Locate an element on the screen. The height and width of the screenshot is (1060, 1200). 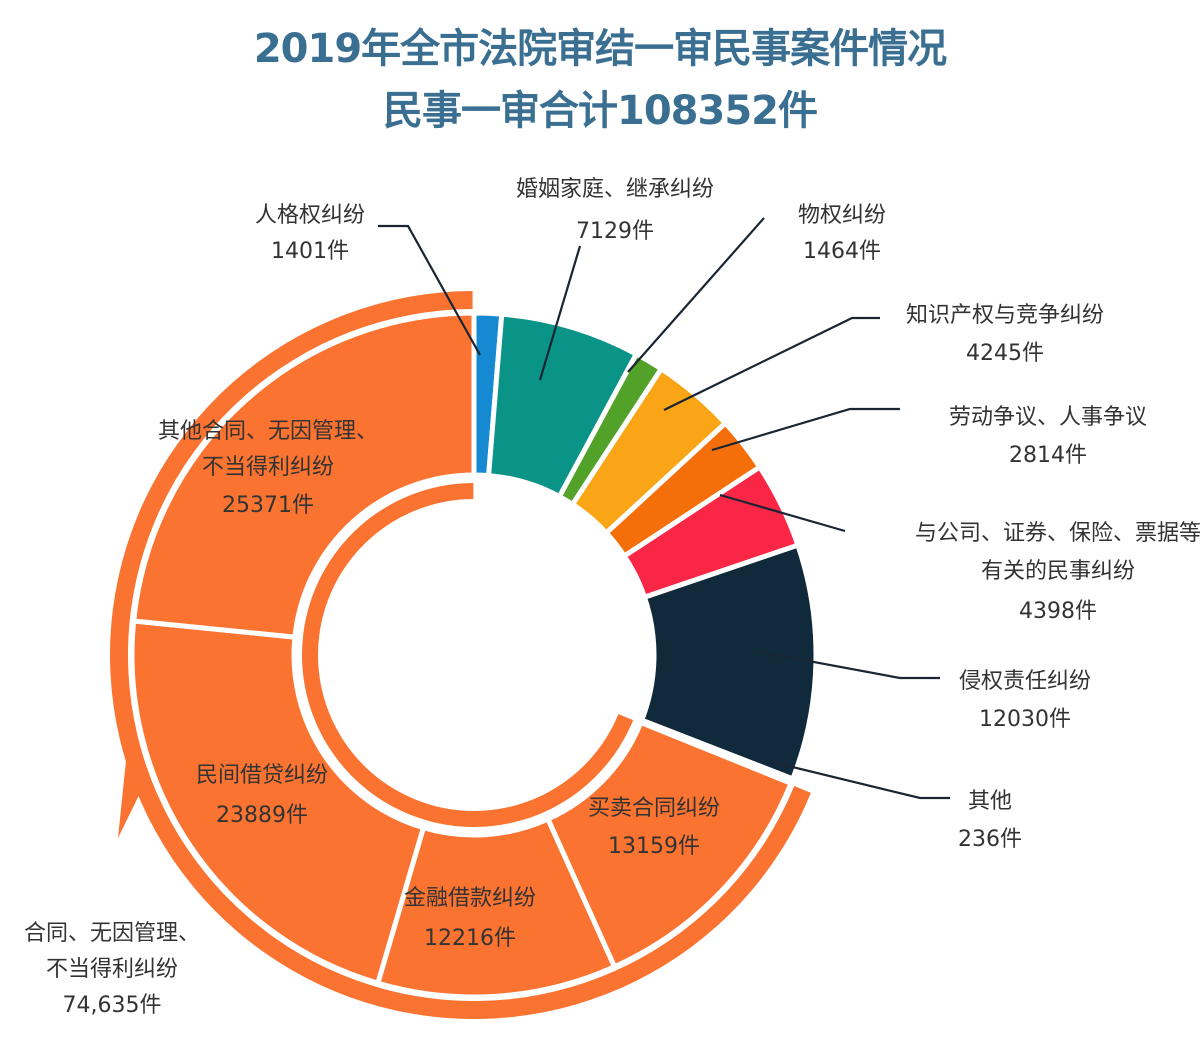
slice-label-name: 其他 is located at coordinates (990, 801).